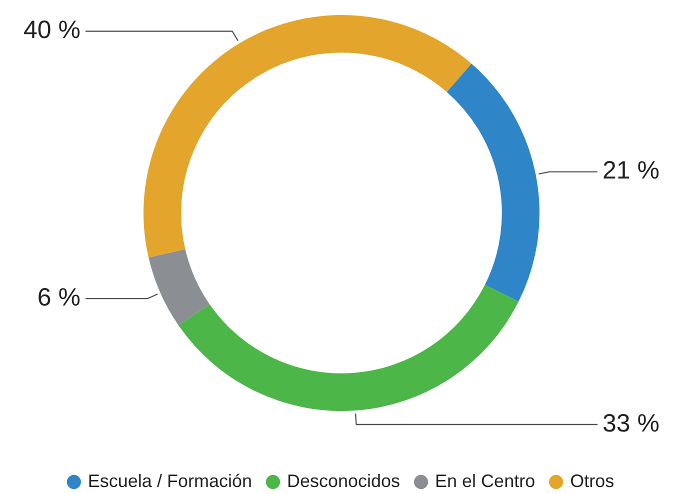  I want to click on legend-label: Desconocidos, so click(343, 480).